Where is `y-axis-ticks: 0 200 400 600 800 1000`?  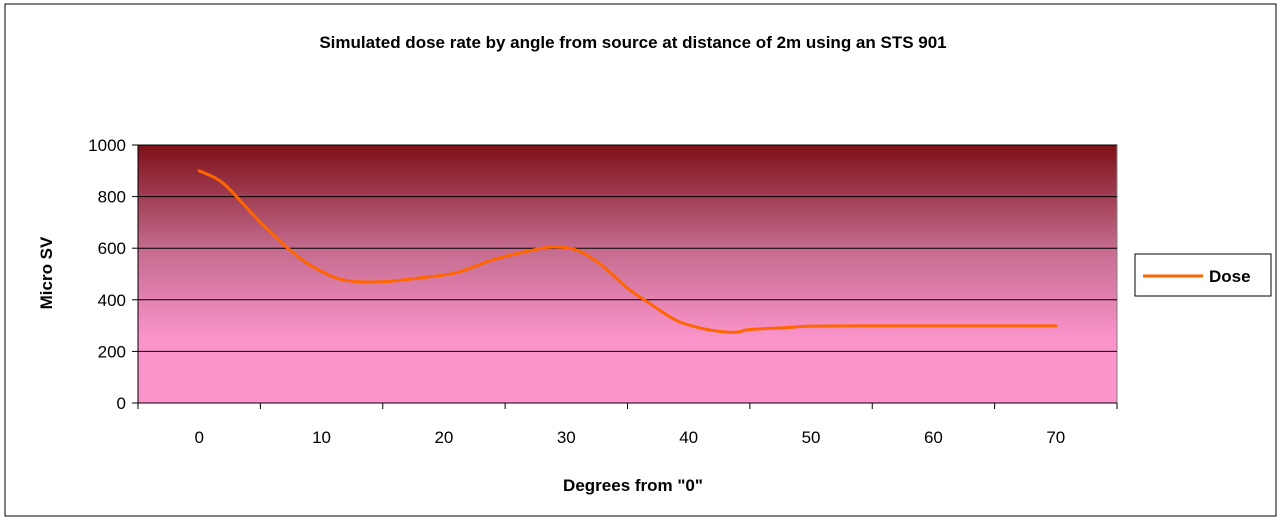 y-axis-ticks: 0 200 400 600 800 1000 is located at coordinates (113, 274).